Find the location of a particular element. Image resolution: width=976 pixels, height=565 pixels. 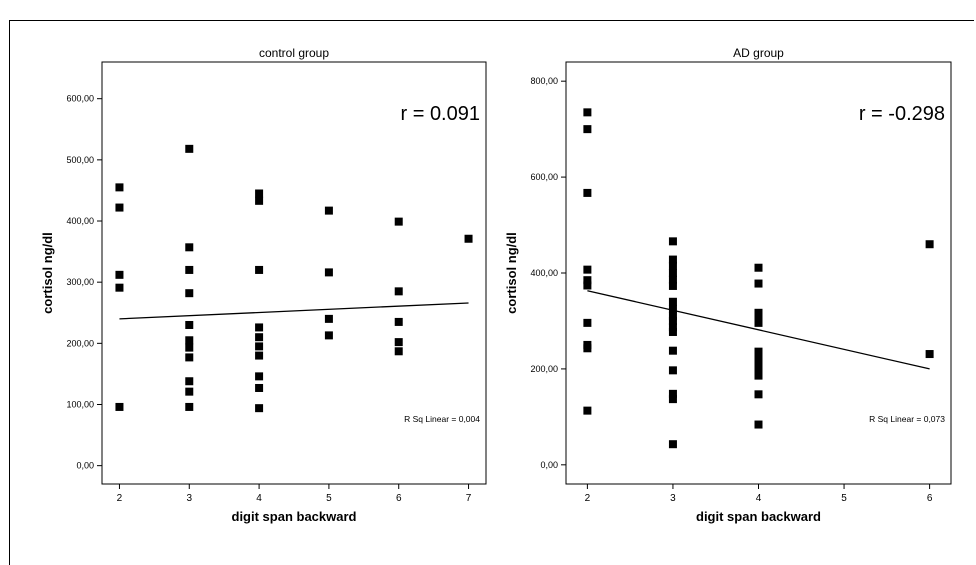

x-tick-label: 7 is located at coordinates (469, 498).